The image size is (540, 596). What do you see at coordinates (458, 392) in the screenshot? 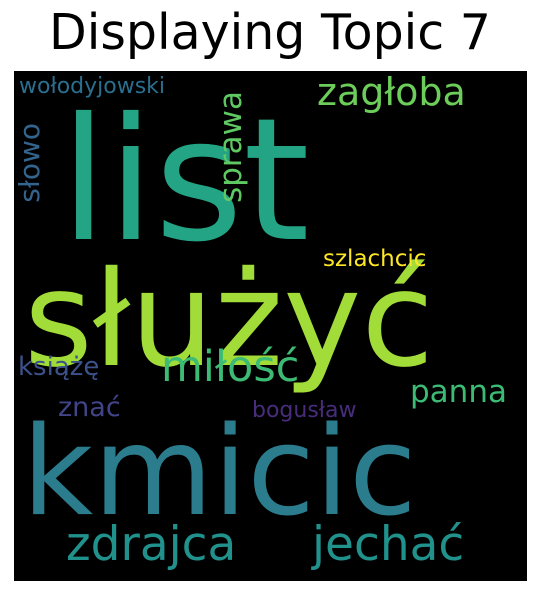
I see `word-panna: panna` at bounding box center [458, 392].